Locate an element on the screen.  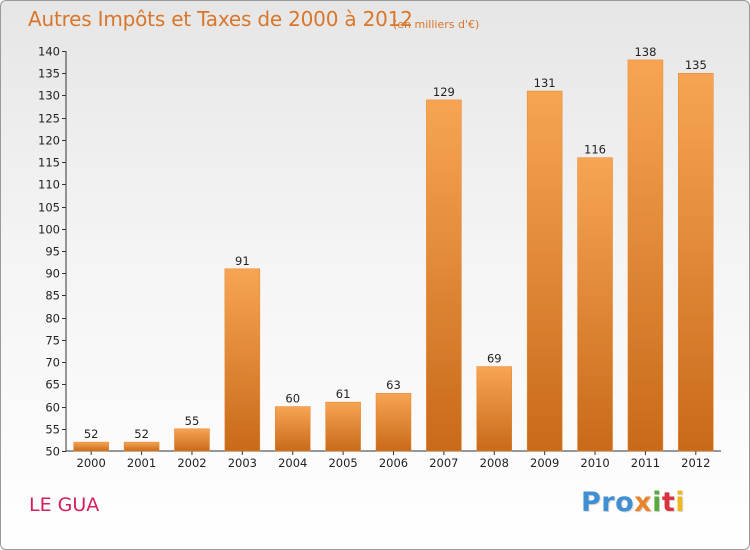
bar-value-label: 129 is located at coordinates (444, 92).